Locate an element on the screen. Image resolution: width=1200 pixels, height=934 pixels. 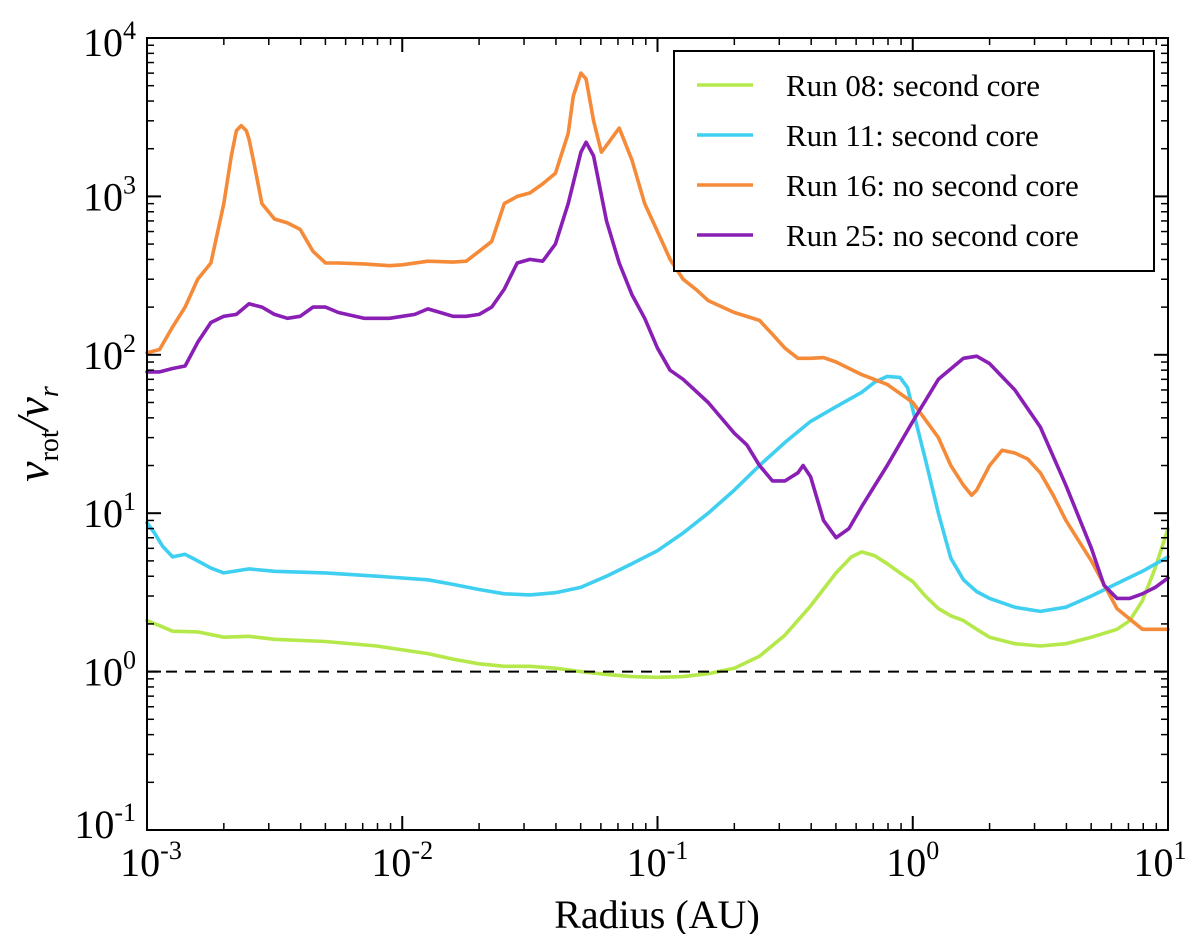
x-axis-label: Radius (AU) is located at coordinates (657, 913).